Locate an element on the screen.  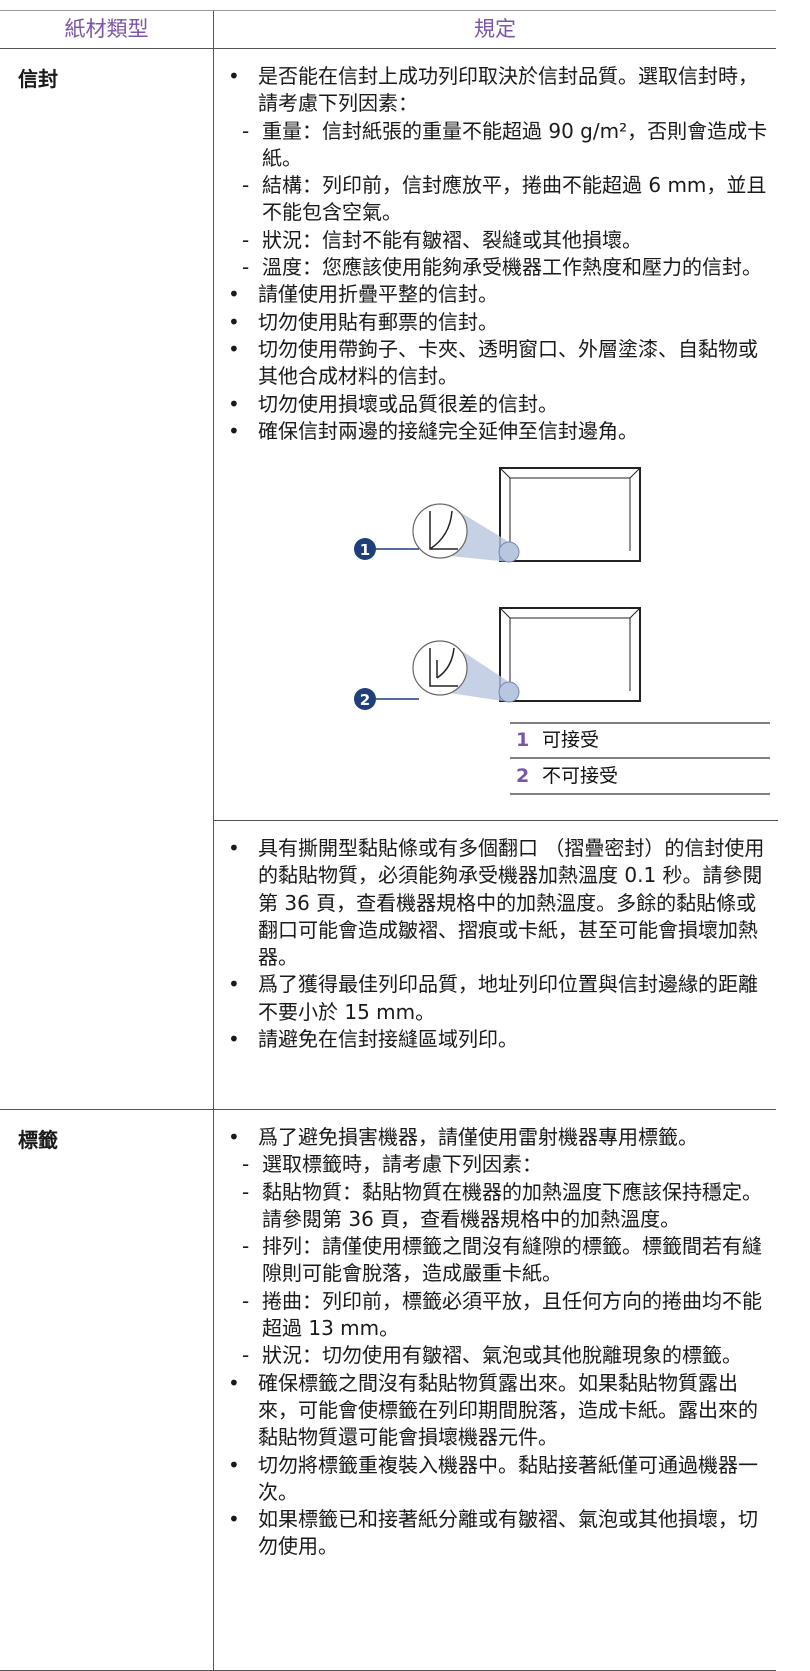
header-cell: 規定 is located at coordinates (494, 29).